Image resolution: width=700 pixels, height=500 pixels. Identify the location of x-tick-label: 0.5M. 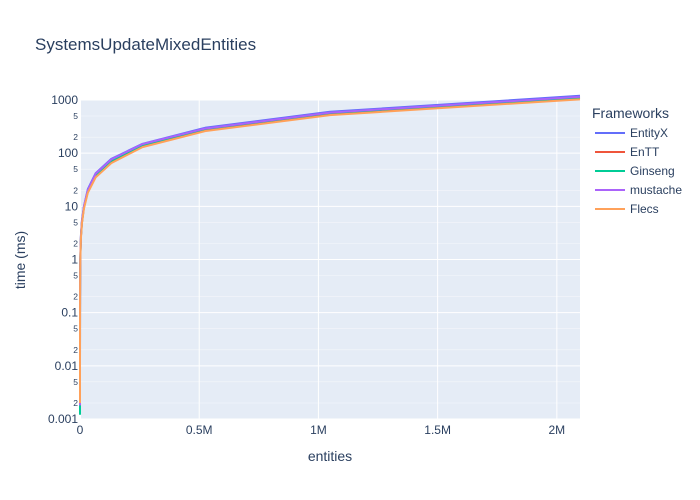
(199, 430).